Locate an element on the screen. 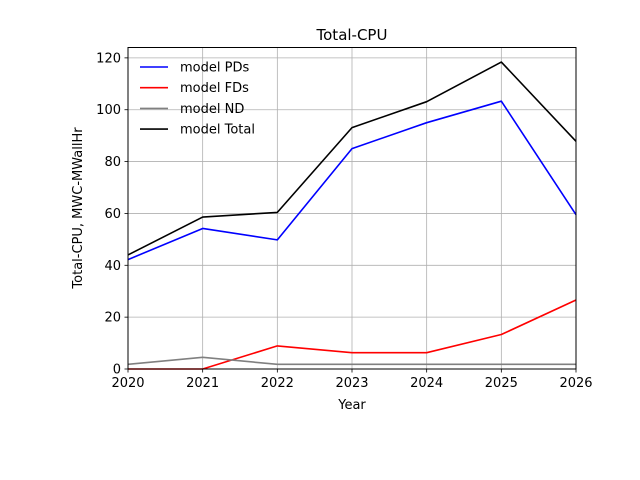 The height and width of the screenshot is (480, 640). y-tick-label: 20 is located at coordinates (112, 318).